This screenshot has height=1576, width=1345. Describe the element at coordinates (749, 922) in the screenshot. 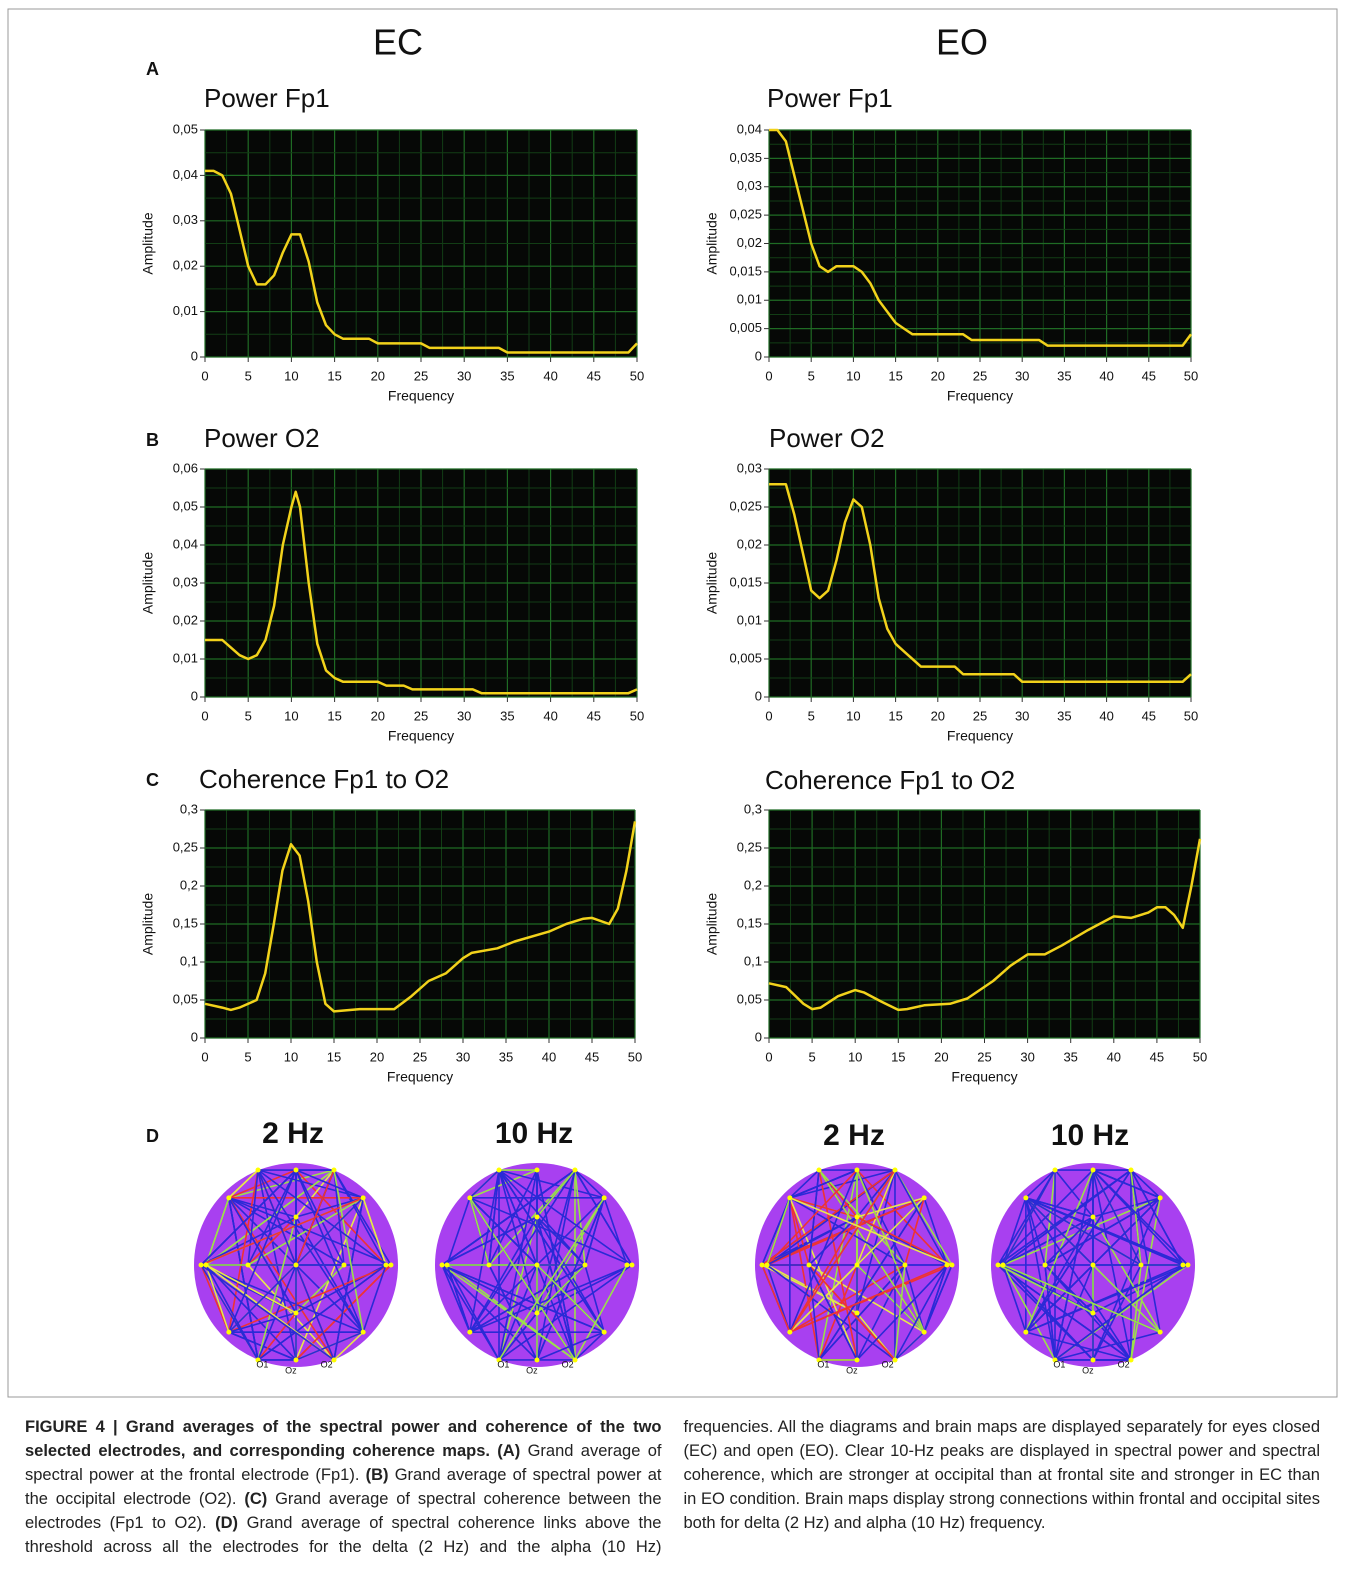

I see `y-tick-label: 0,15` at that location.